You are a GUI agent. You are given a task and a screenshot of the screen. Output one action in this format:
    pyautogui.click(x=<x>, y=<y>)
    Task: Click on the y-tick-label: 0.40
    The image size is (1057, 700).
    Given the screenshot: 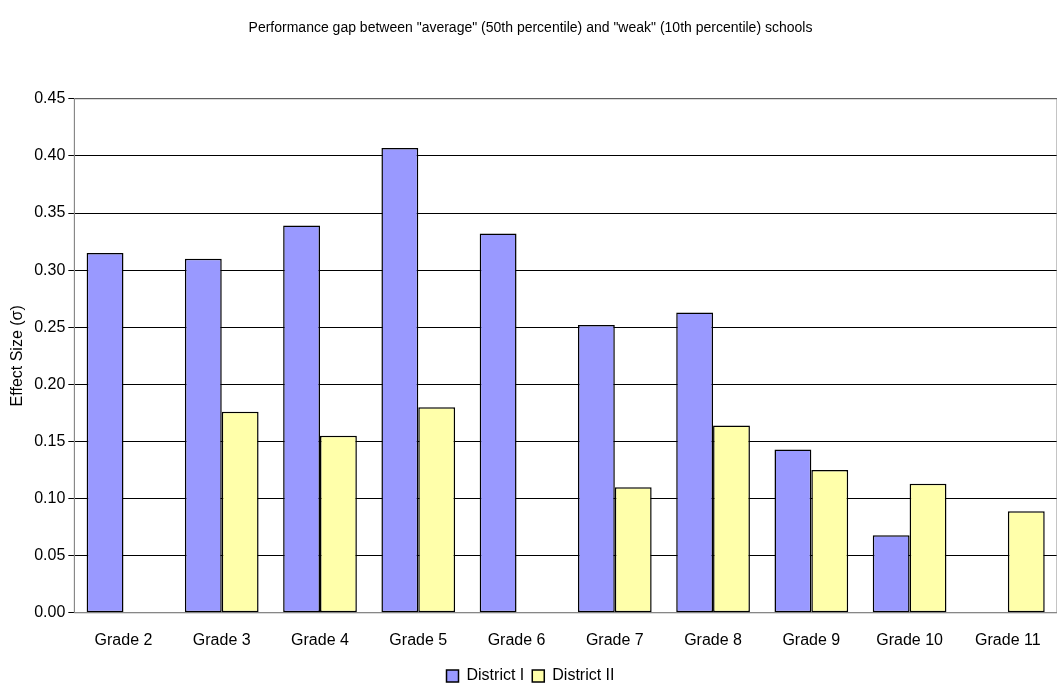 What is the action you would take?
    pyautogui.click(x=50, y=155)
    